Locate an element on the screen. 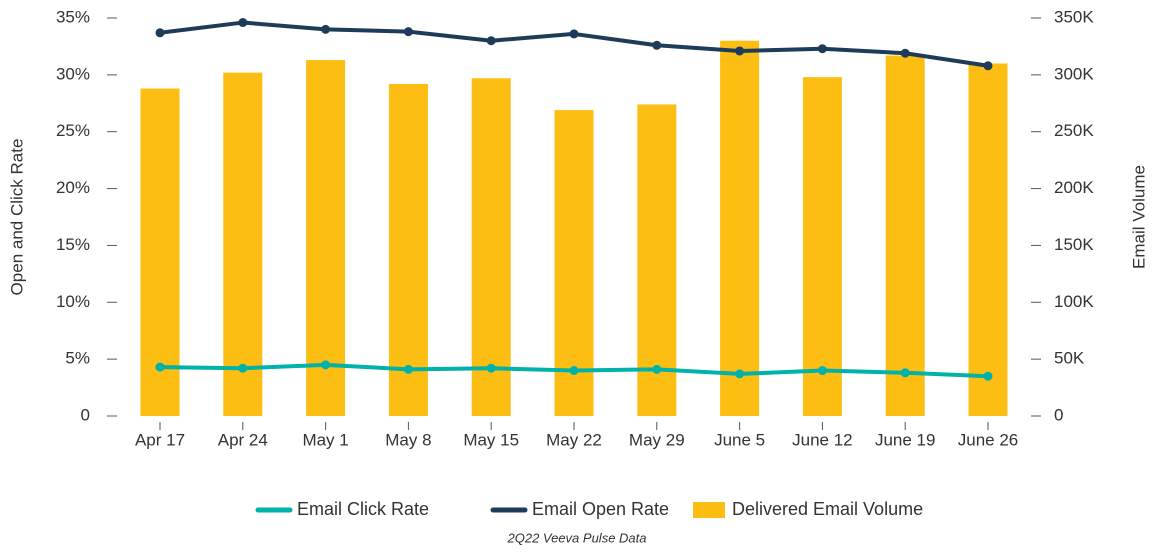  y2-tick-label: 100K is located at coordinates (1074, 301).